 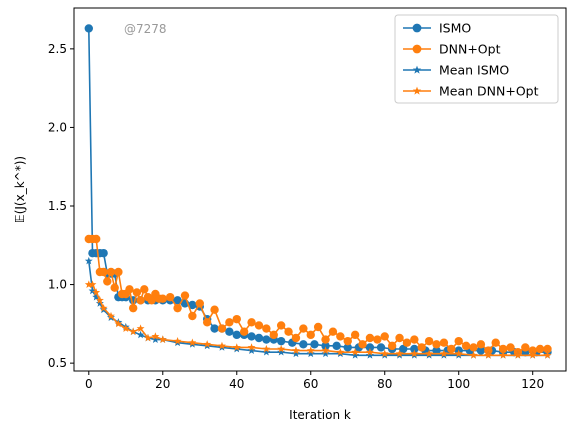 I want to click on legend-entry: DNN+Opt, so click(x=452, y=49).